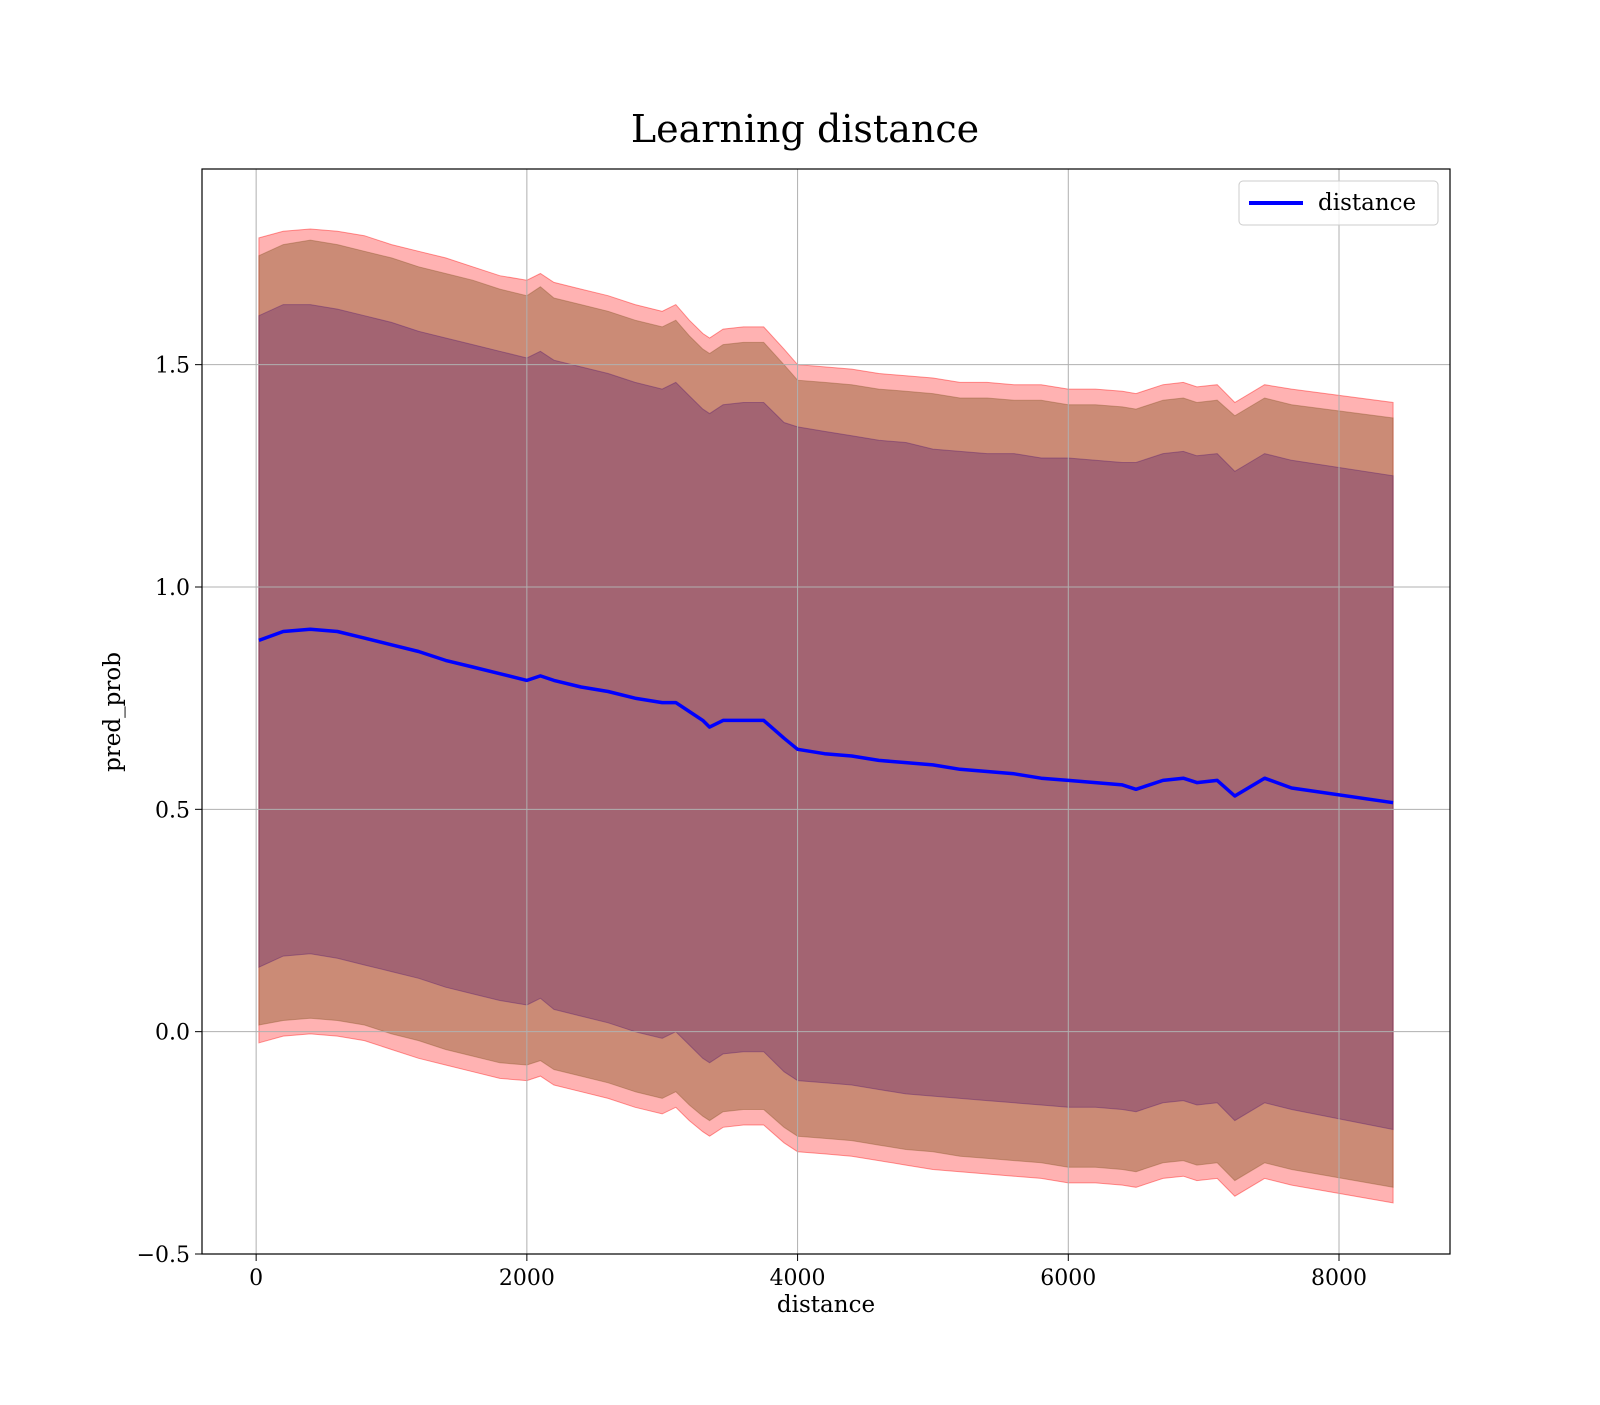 Image resolution: width=1600 pixels, height=1405 pixels. Describe the element at coordinates (1367, 203) in the screenshot. I see `legend-entry-distance: distance` at that location.